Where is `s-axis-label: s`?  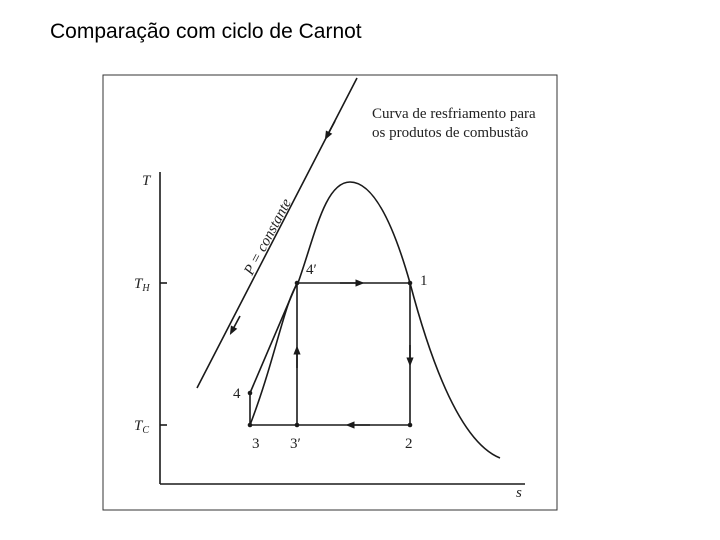 s-axis-label: s is located at coordinates (519, 493).